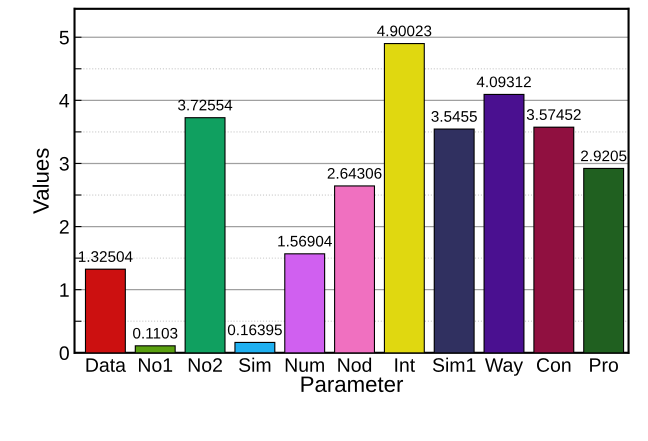  I want to click on x-tick-label: Con, so click(553, 365).